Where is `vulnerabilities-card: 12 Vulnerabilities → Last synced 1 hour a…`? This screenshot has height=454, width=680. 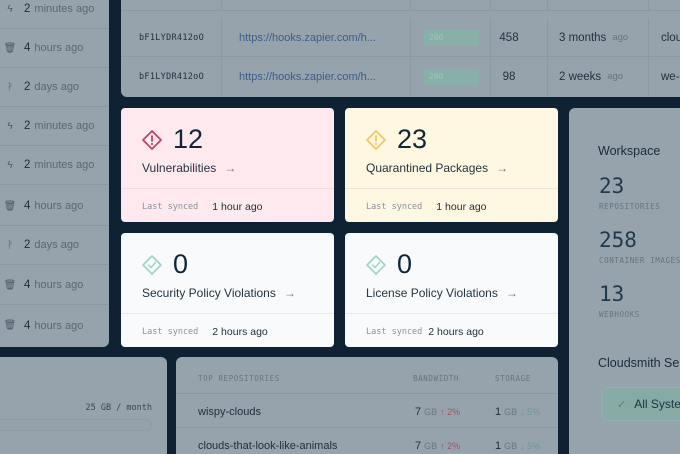
vulnerabilities-card: 12 Vulnerabilities → Last synced 1 hour a… is located at coordinates (227, 165).